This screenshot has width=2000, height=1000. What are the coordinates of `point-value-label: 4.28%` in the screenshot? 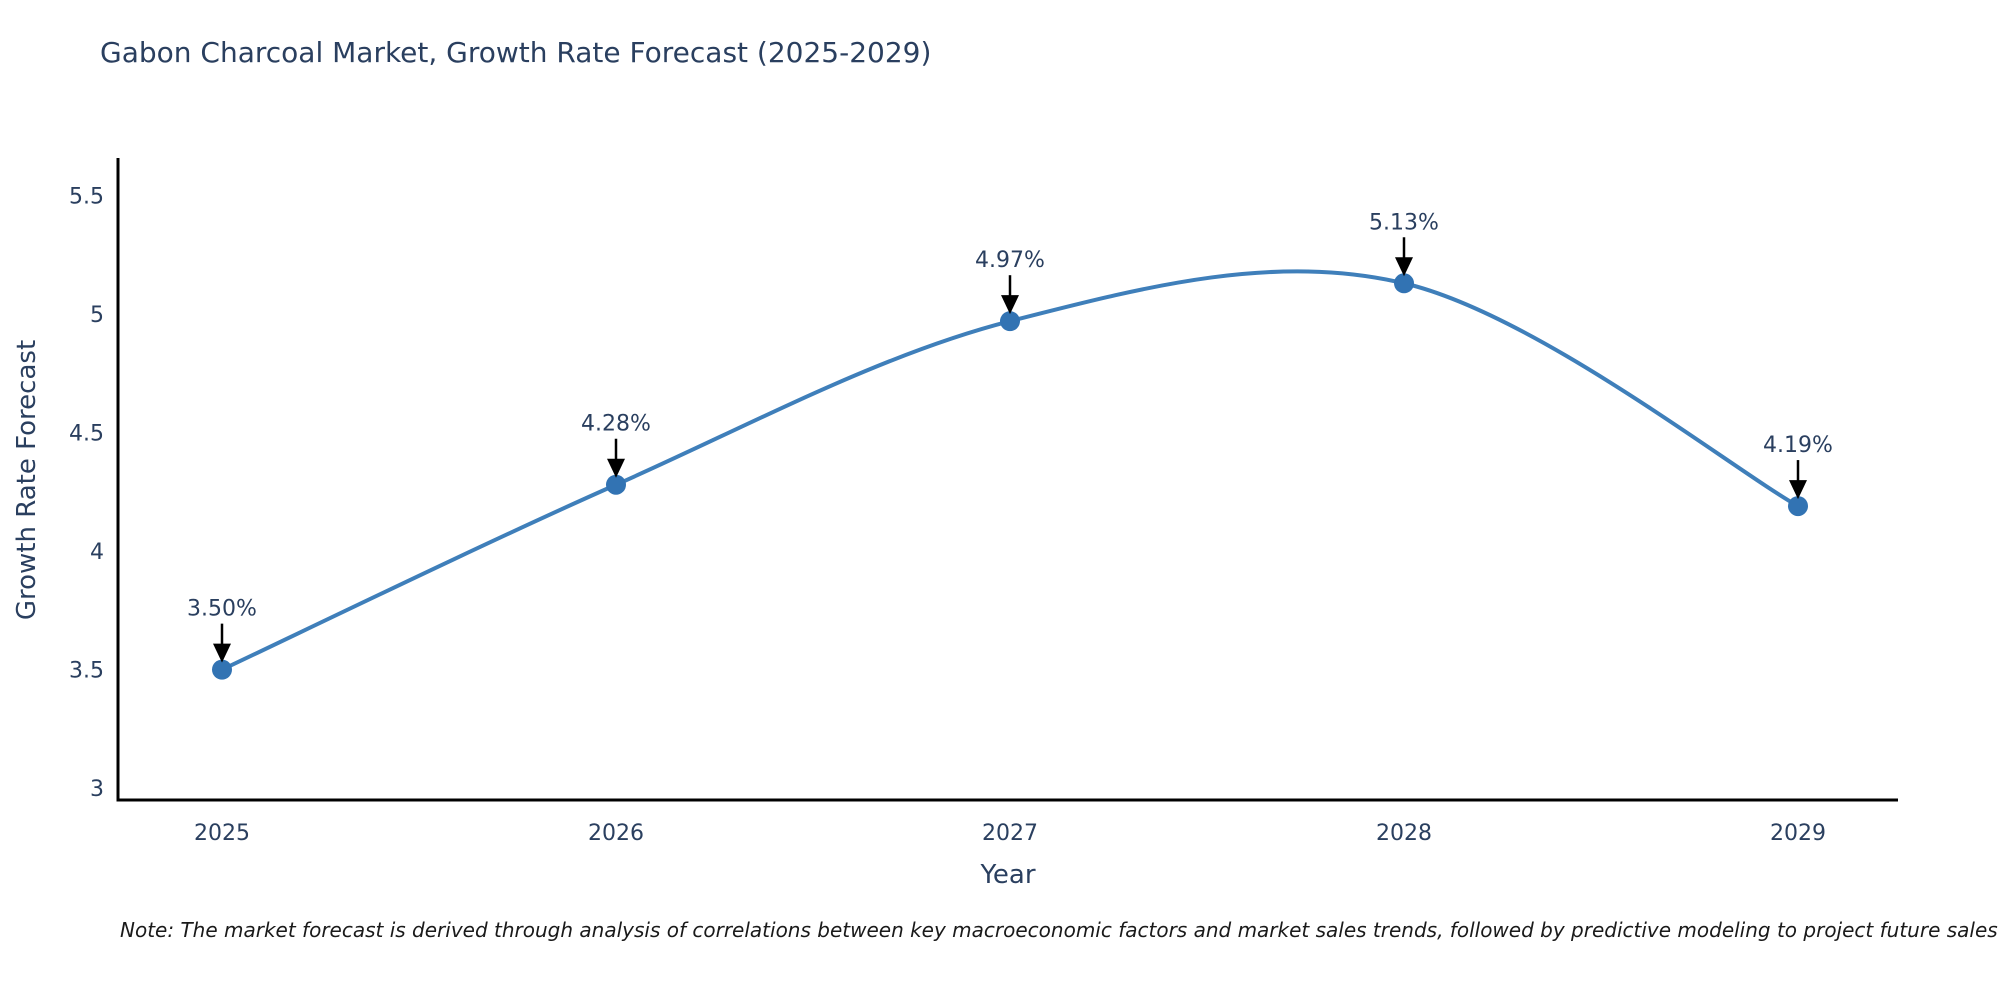 It's located at (616, 424).